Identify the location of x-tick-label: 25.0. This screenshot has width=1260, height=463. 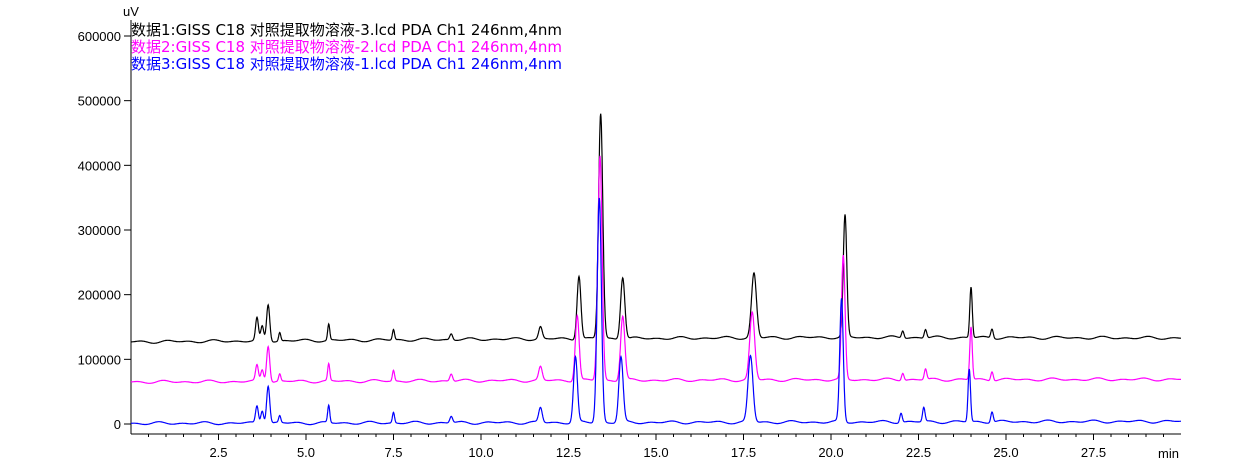
(1005, 452).